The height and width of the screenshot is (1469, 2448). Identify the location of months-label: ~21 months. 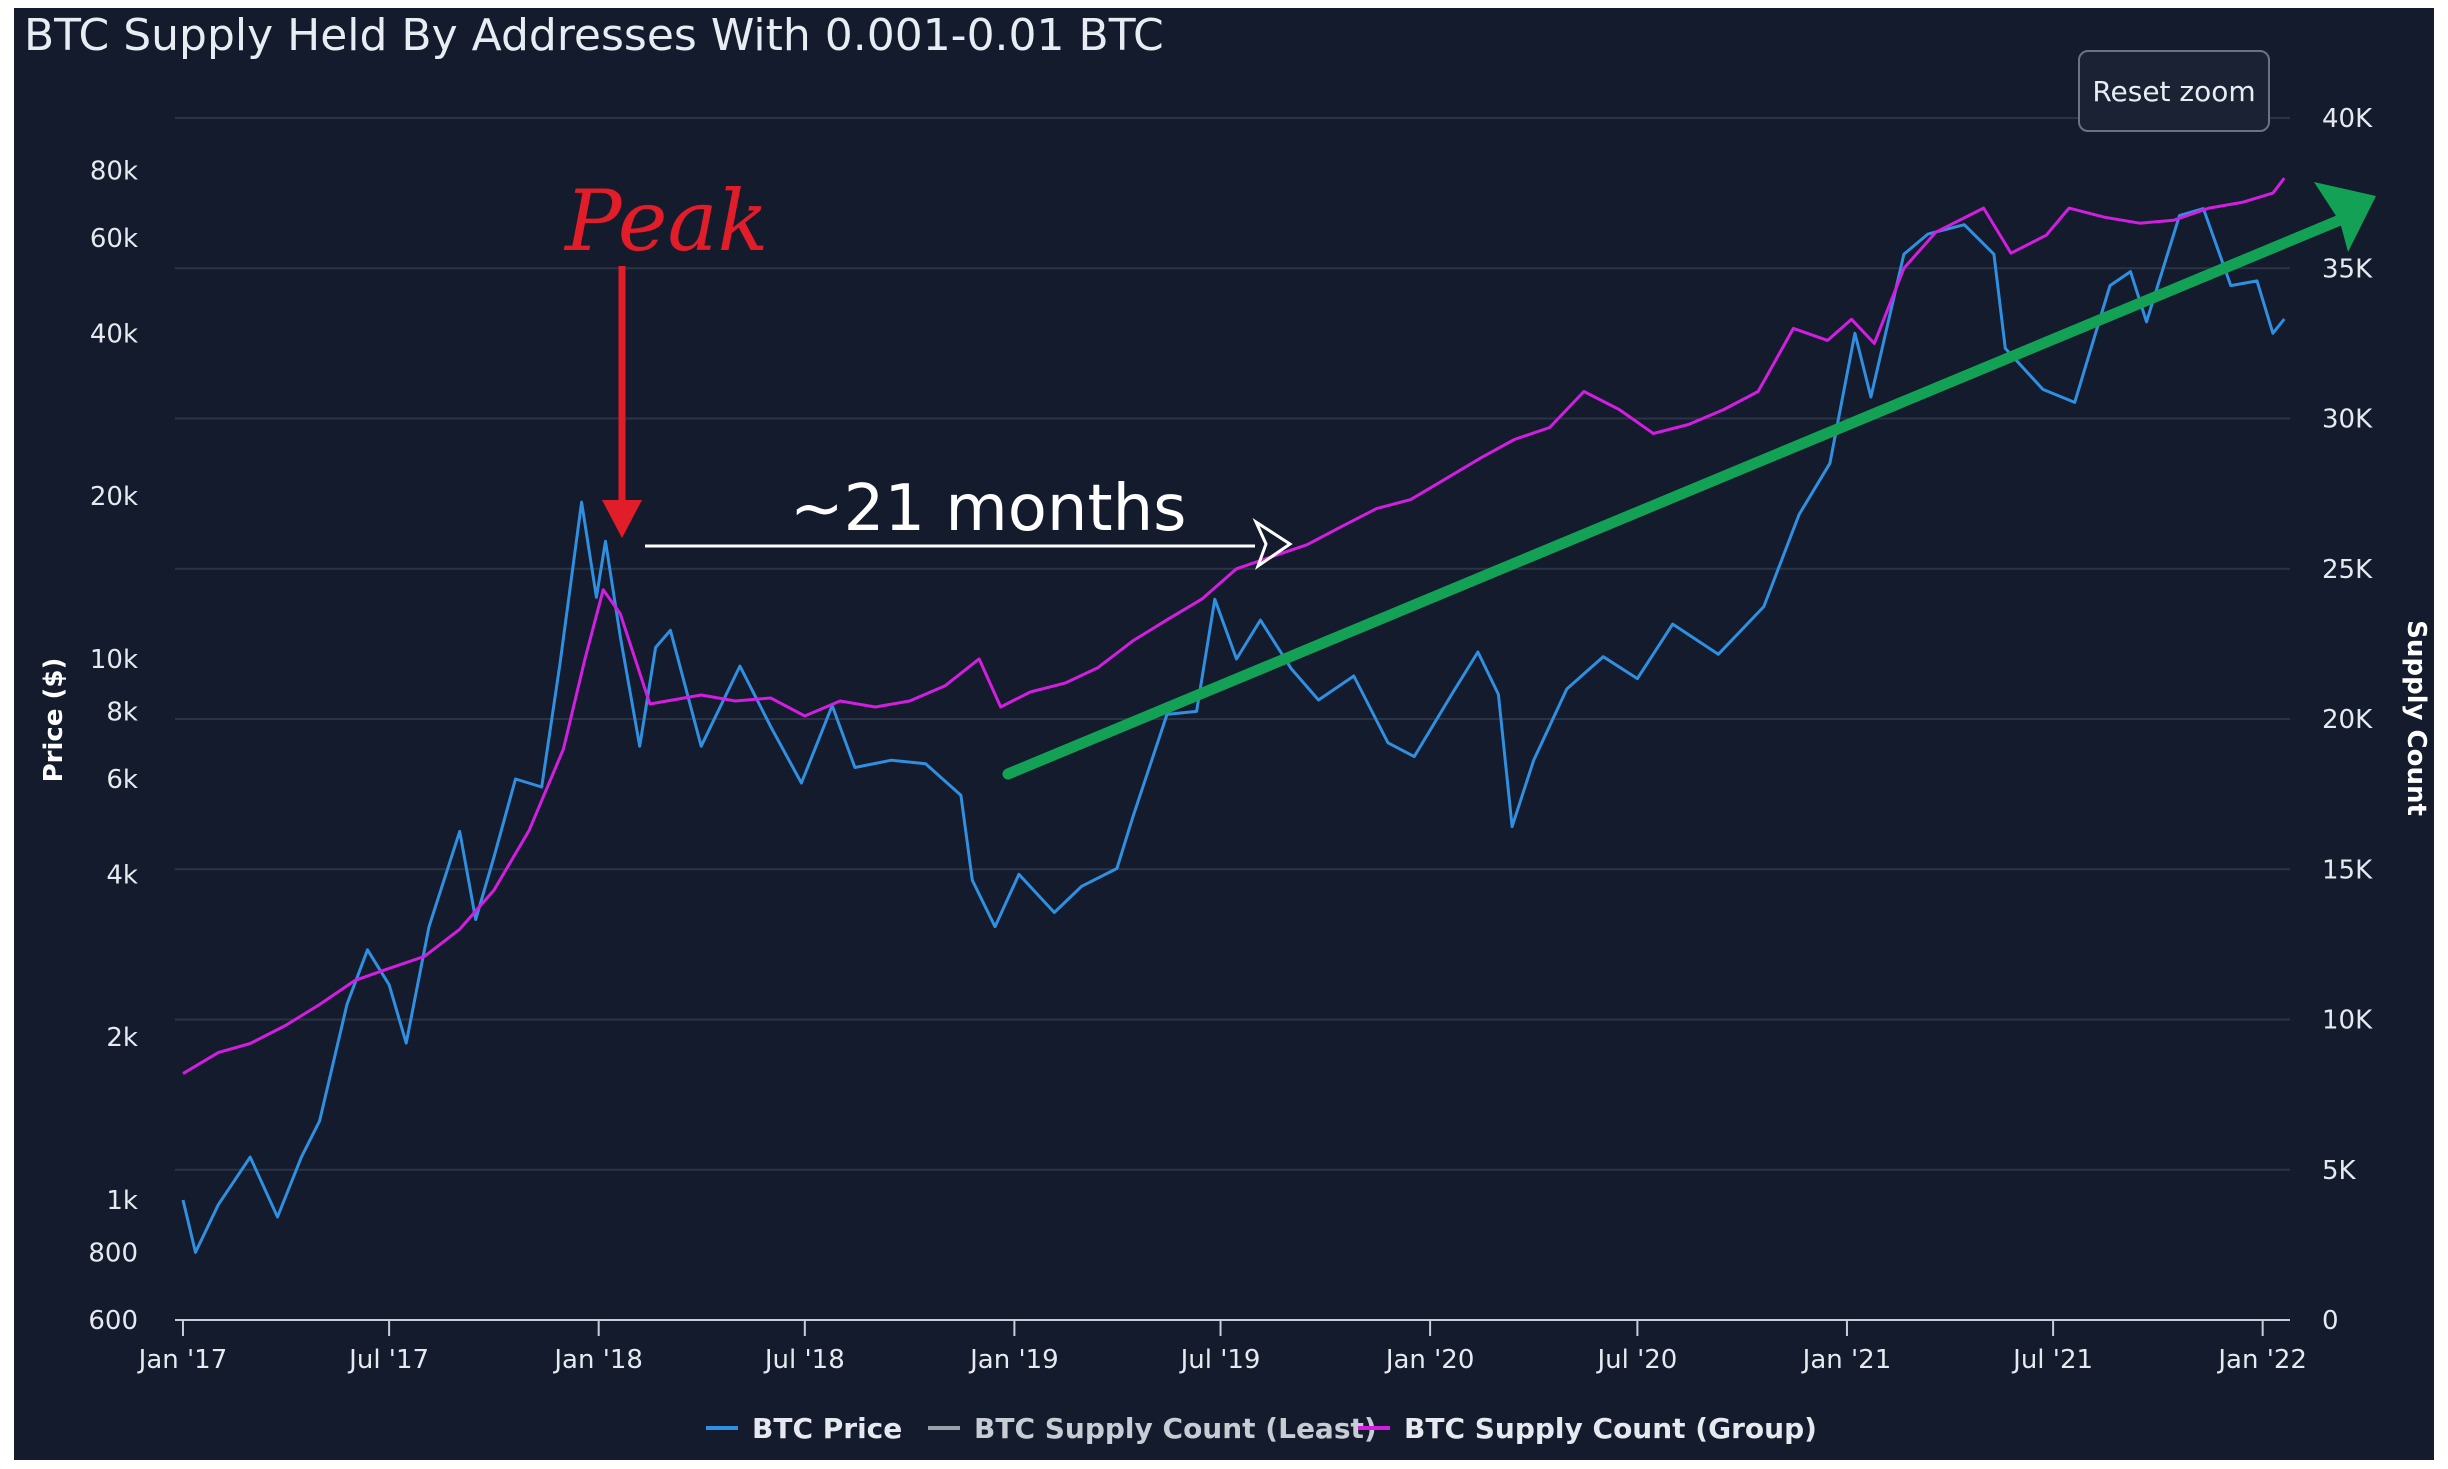
(988, 509).